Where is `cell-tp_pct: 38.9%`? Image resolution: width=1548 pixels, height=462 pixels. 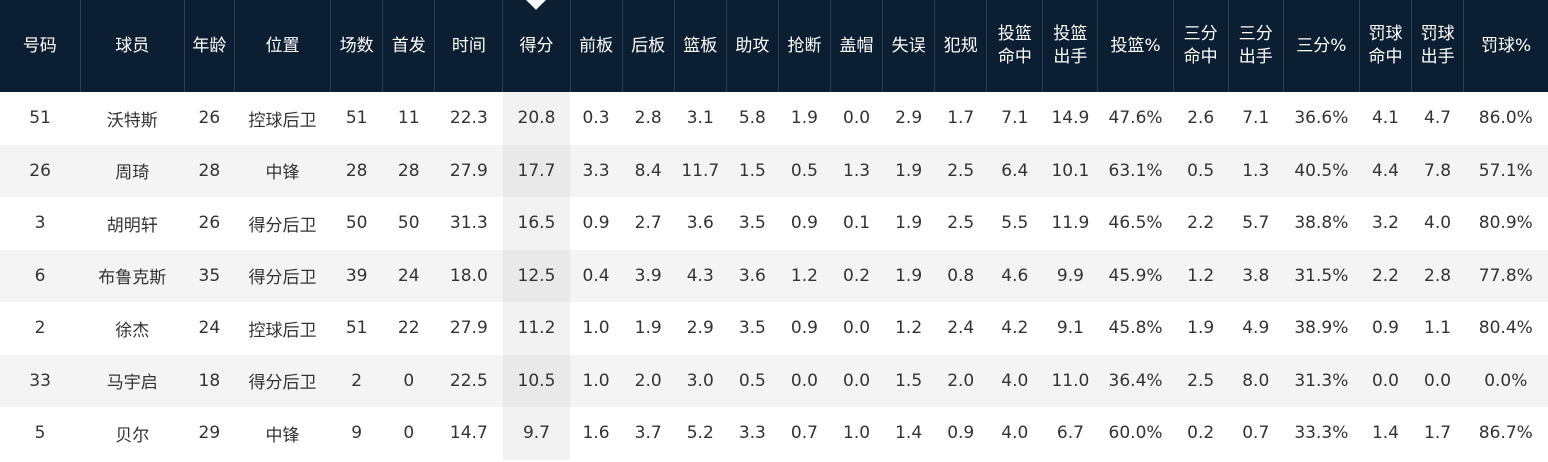
cell-tp_pct: 38.9% is located at coordinates (1321, 328).